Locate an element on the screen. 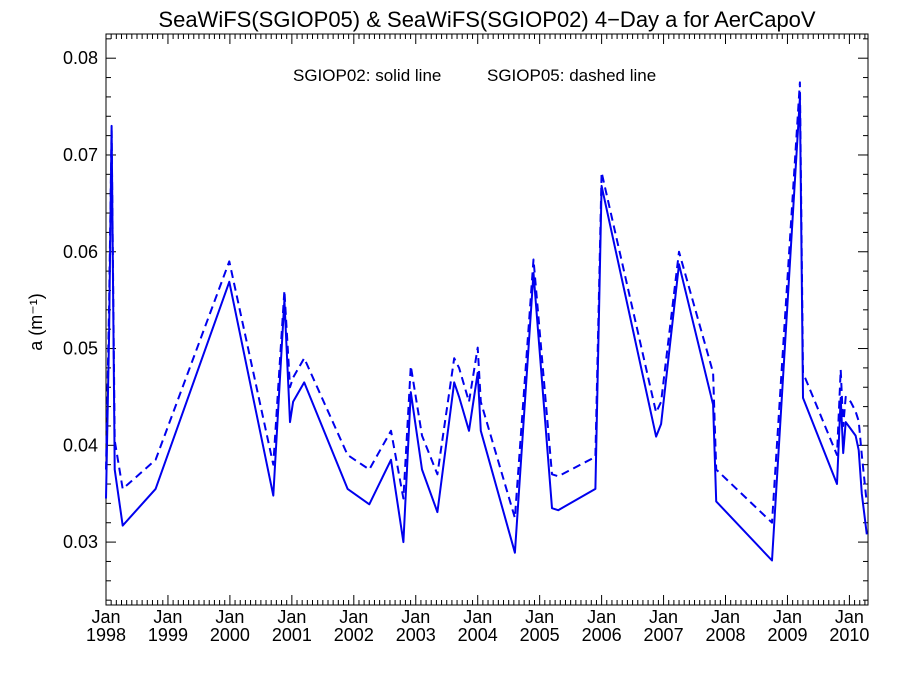 Image resolution: width=900 pixels, height=675 pixels. y-tick-label: 0.03 is located at coordinates (80, 542).